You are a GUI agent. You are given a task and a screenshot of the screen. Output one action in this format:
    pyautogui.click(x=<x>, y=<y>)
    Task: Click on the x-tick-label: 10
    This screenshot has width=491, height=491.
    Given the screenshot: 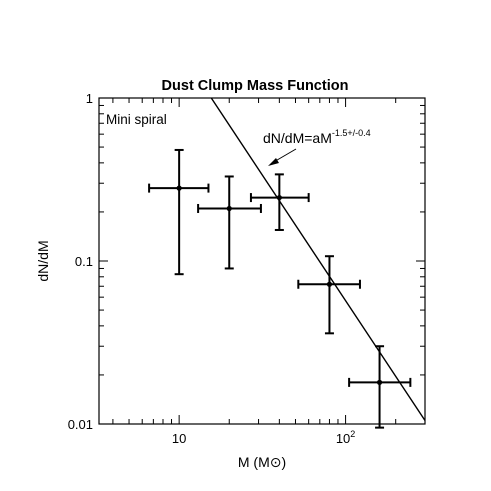 What is the action you would take?
    pyautogui.click(x=179, y=438)
    